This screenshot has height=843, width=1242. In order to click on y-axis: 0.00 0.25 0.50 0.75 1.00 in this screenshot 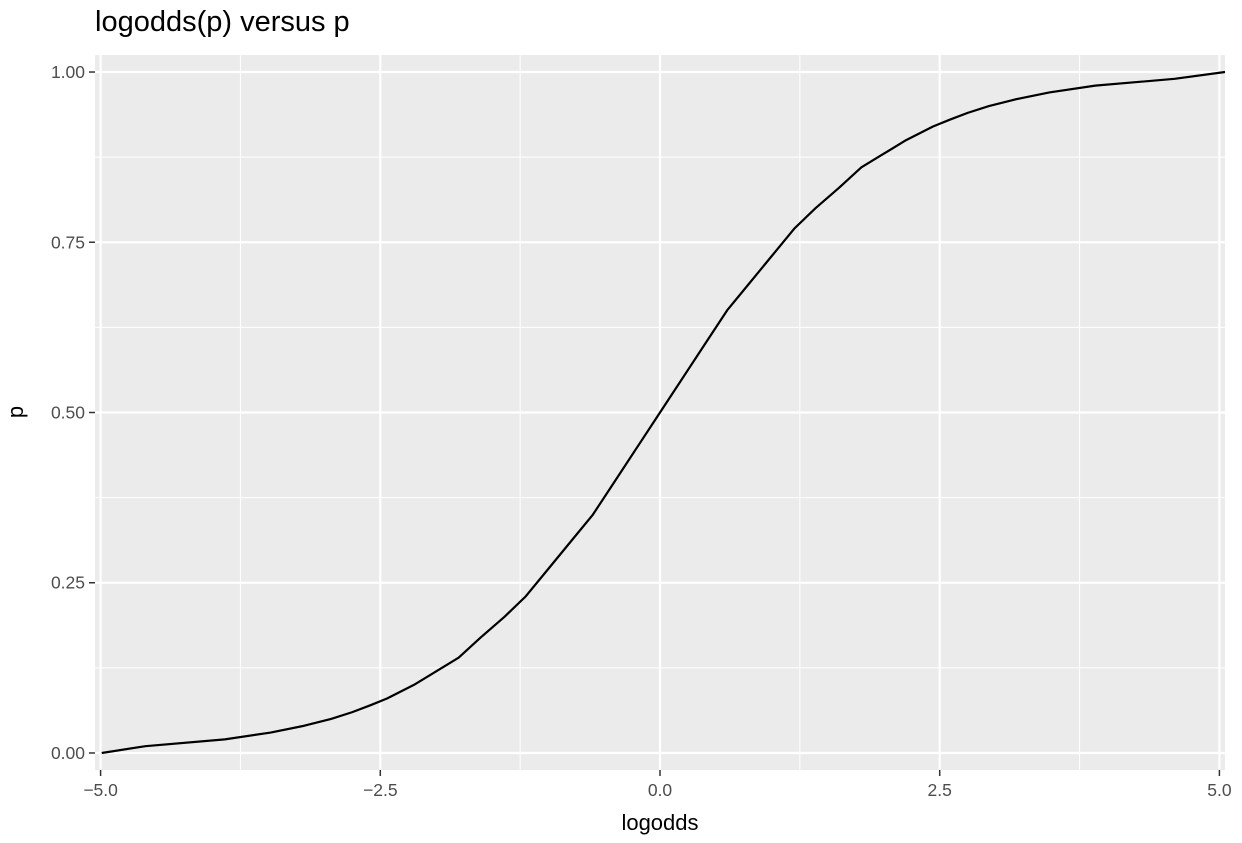, I will do `click(73, 412)`.